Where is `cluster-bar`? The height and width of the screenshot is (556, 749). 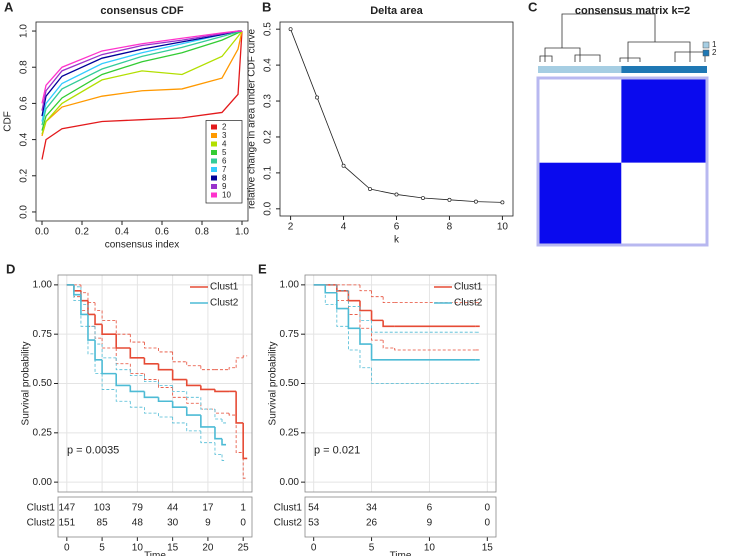 cluster-bar is located at coordinates (580, 69).